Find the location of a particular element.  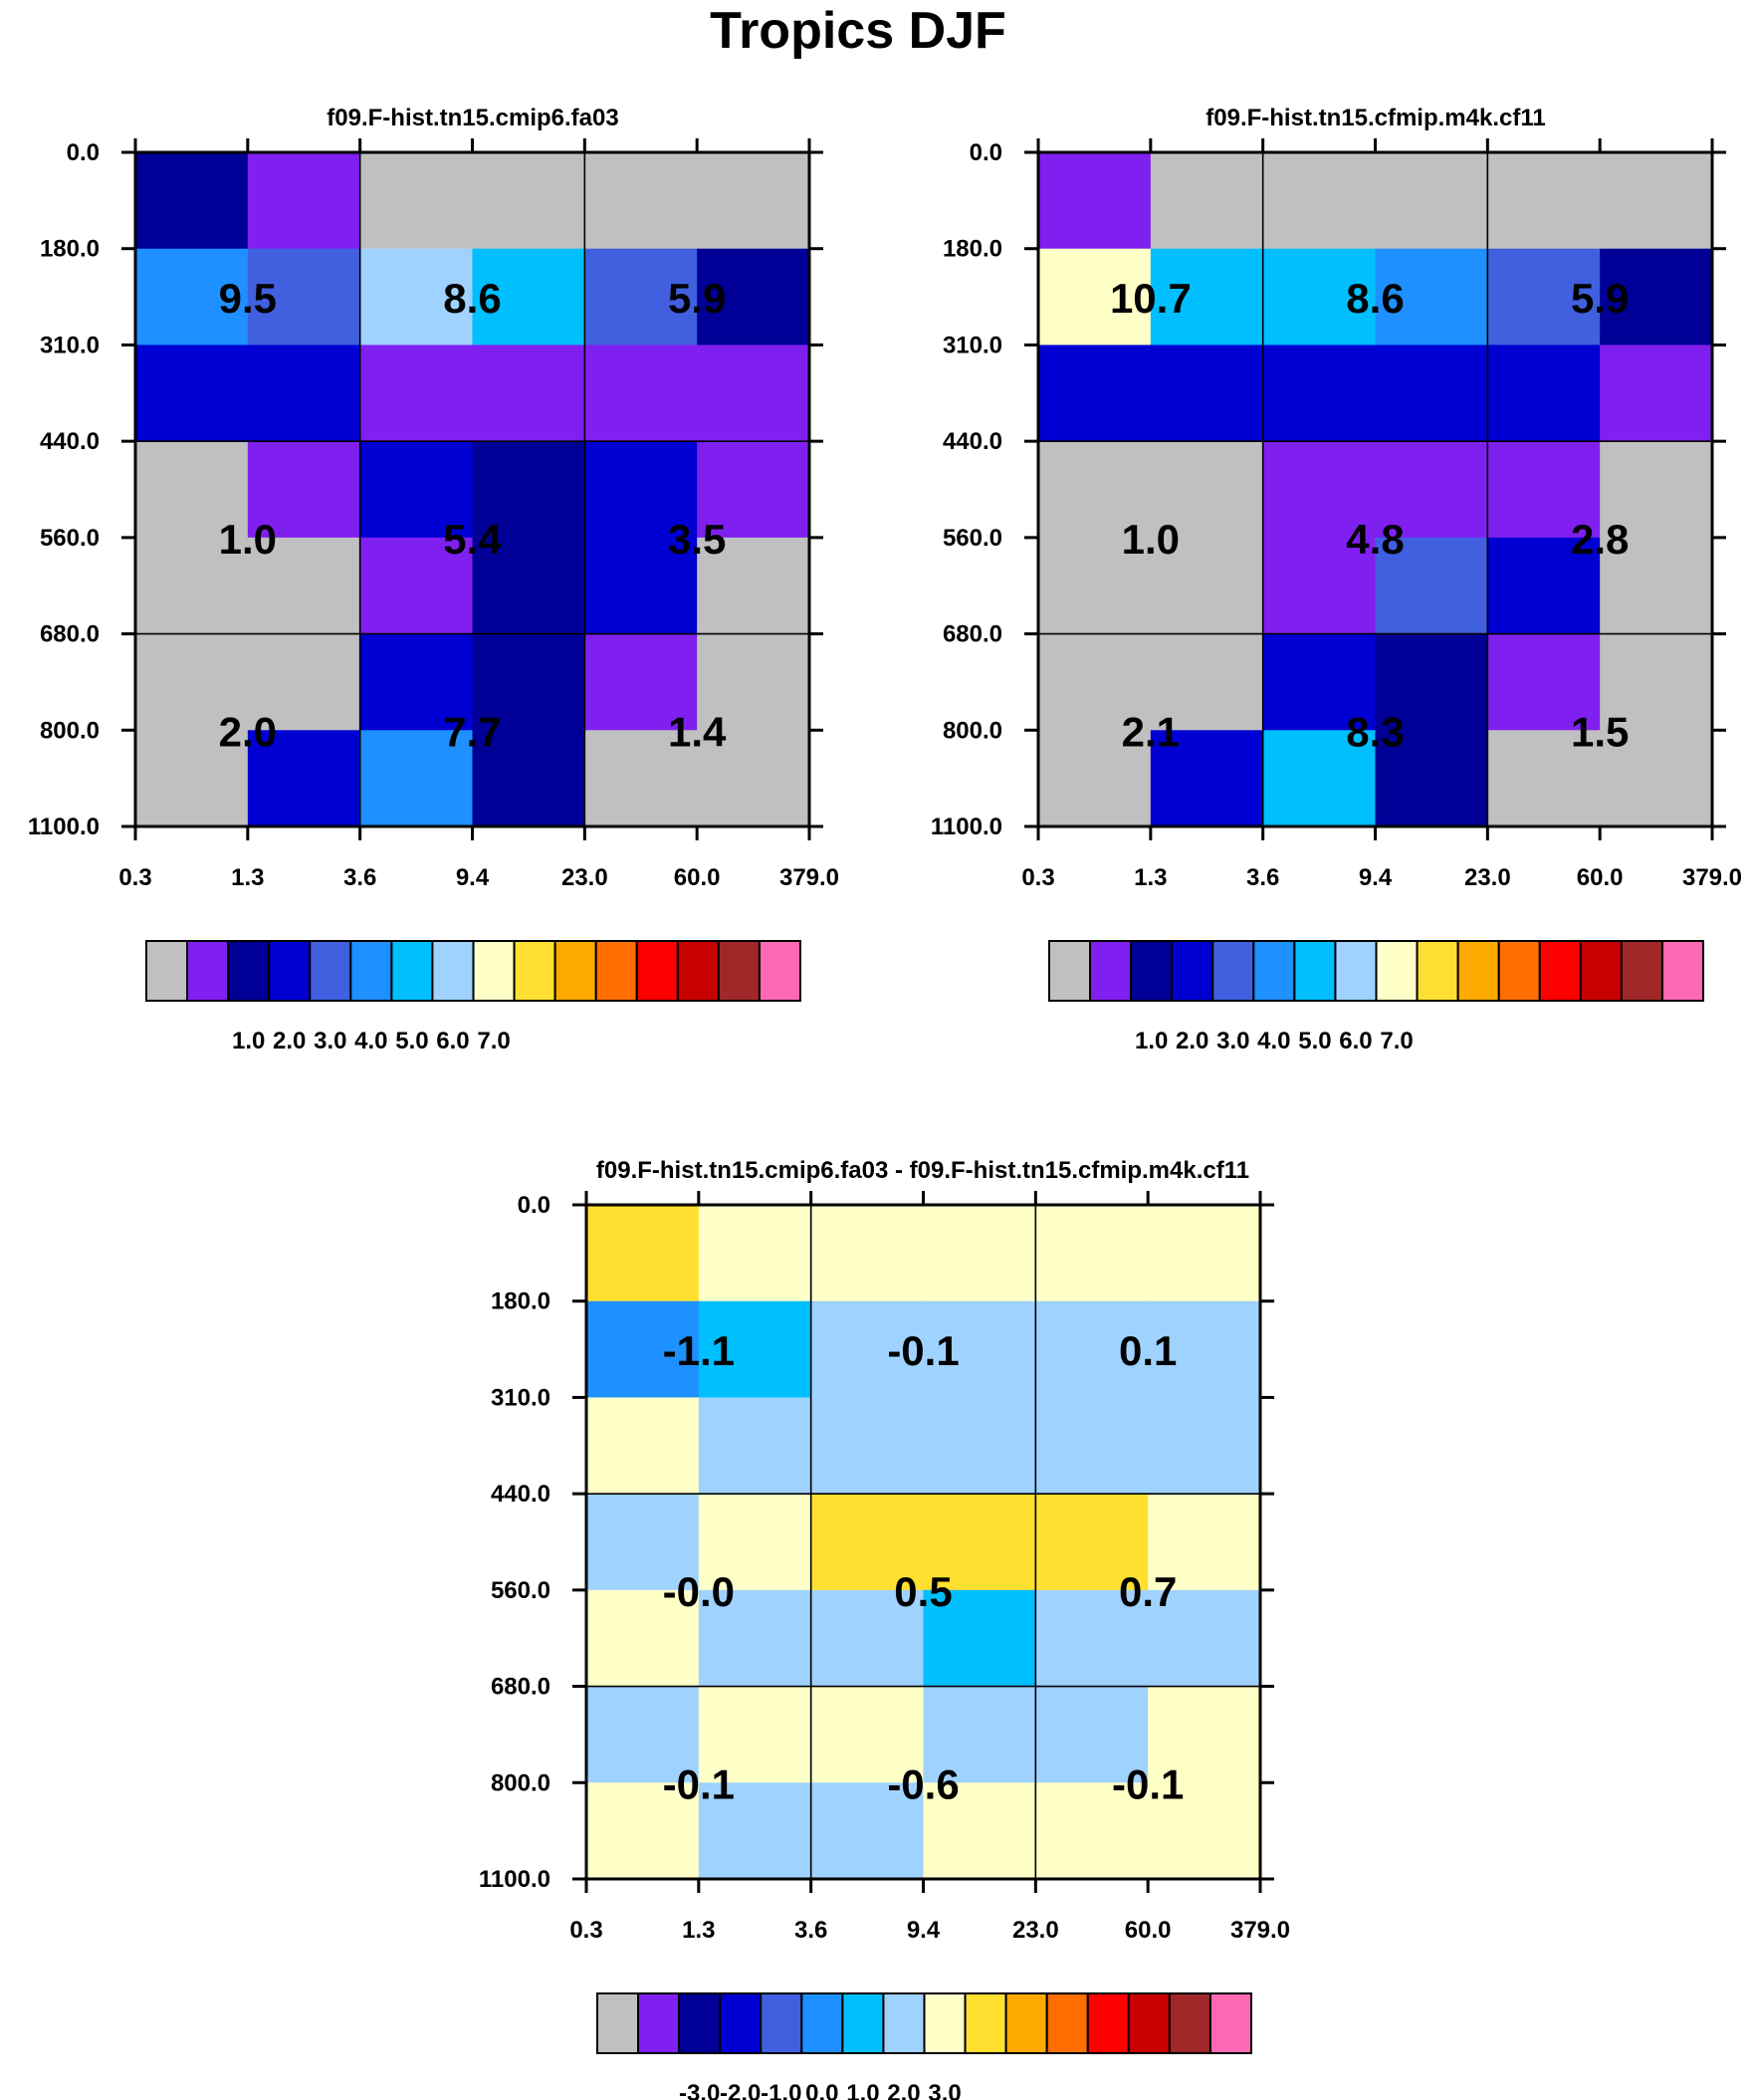

panel-title: f09.F-hist.tn15.cfmip.m4k.cf11 is located at coordinates (1376, 118).